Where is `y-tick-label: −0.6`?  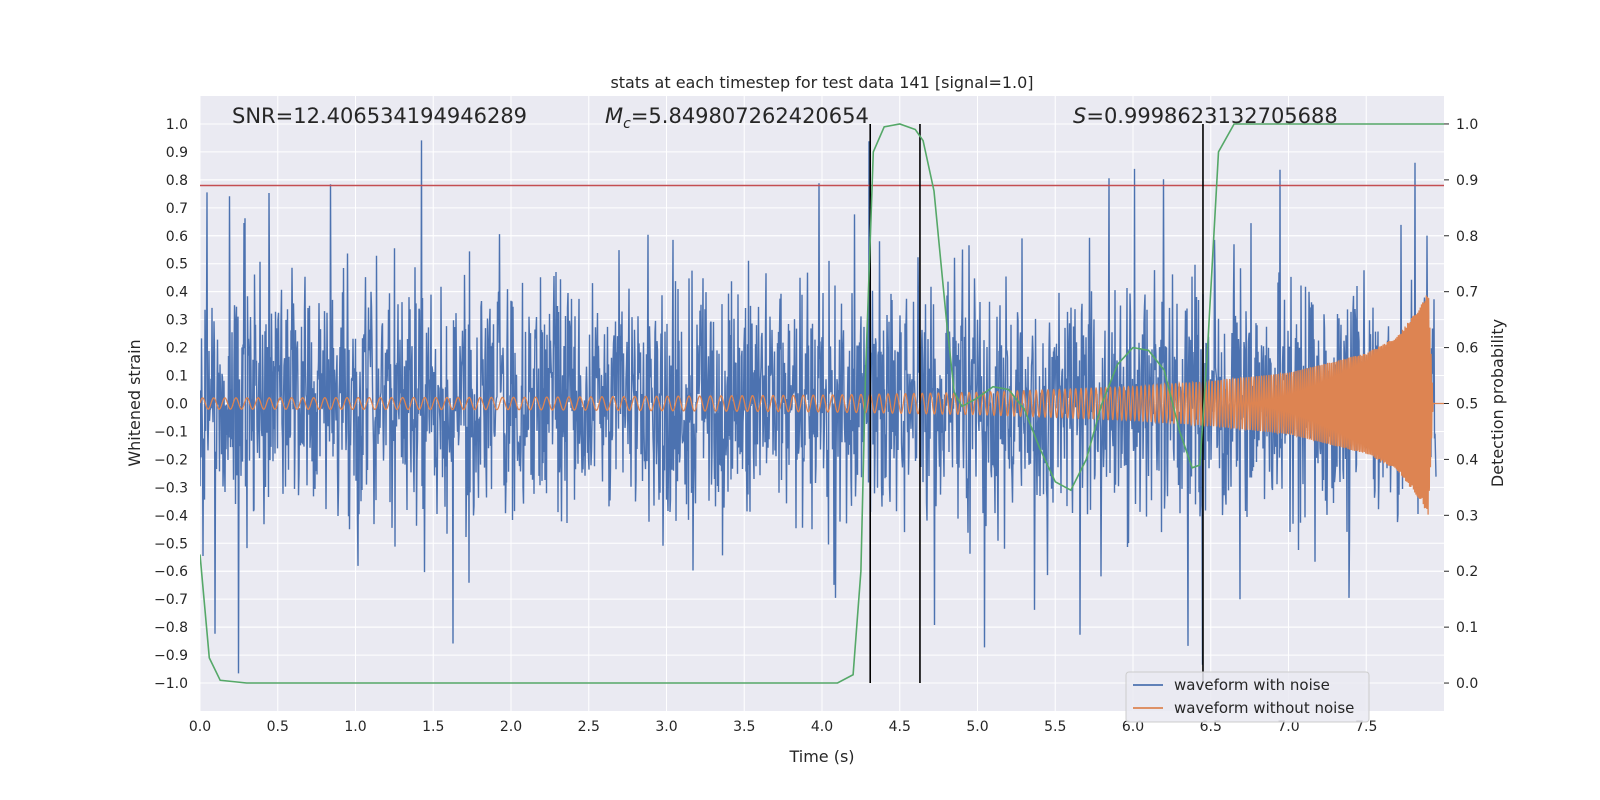 y-tick-label: −0.6 is located at coordinates (171, 572).